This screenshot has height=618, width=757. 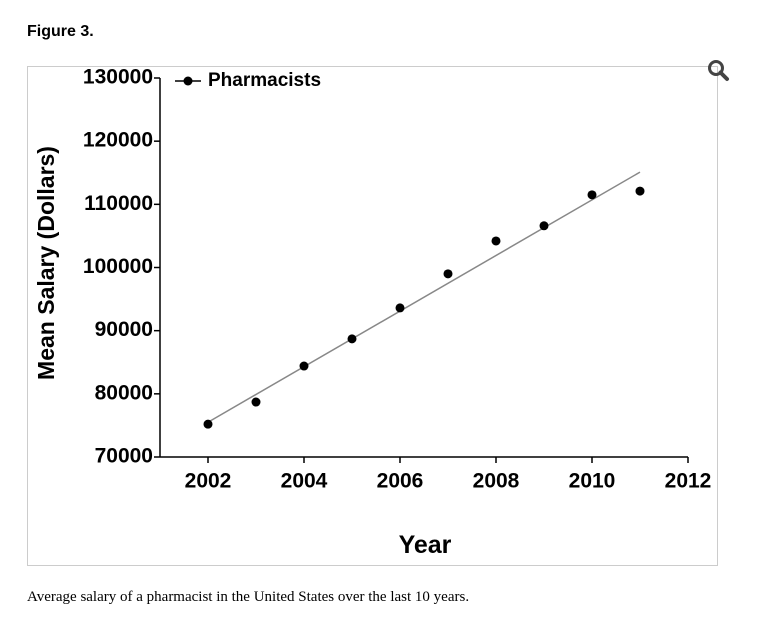 I want to click on y-tick-label: 80000, so click(x=124, y=392).